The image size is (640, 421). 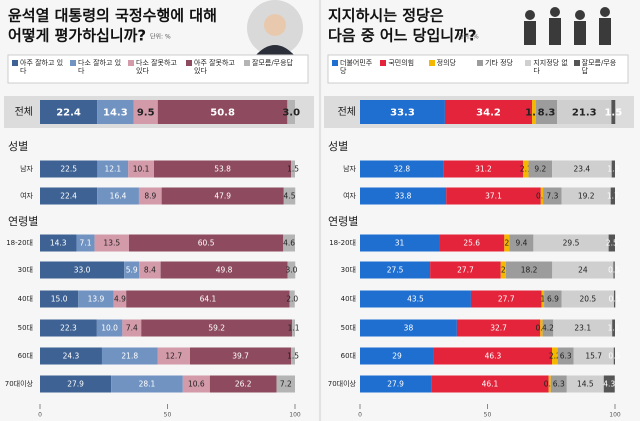 I want to click on legend-label: 다소 잘하고 있다, so click(x=100, y=67).